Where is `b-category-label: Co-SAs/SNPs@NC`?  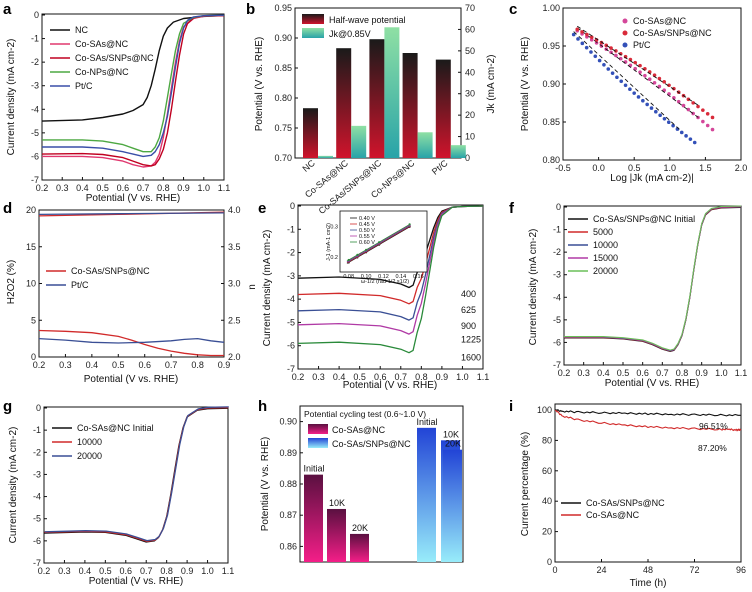 b-category-label: Co-SAs/SNPs@NC is located at coordinates (350, 187).